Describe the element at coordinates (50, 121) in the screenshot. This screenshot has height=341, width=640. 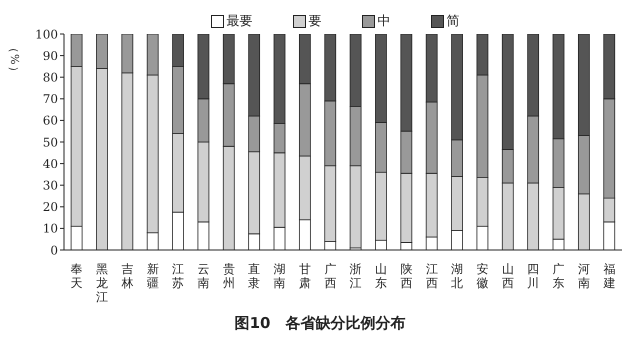
I see `y-tick-label: 60` at that location.